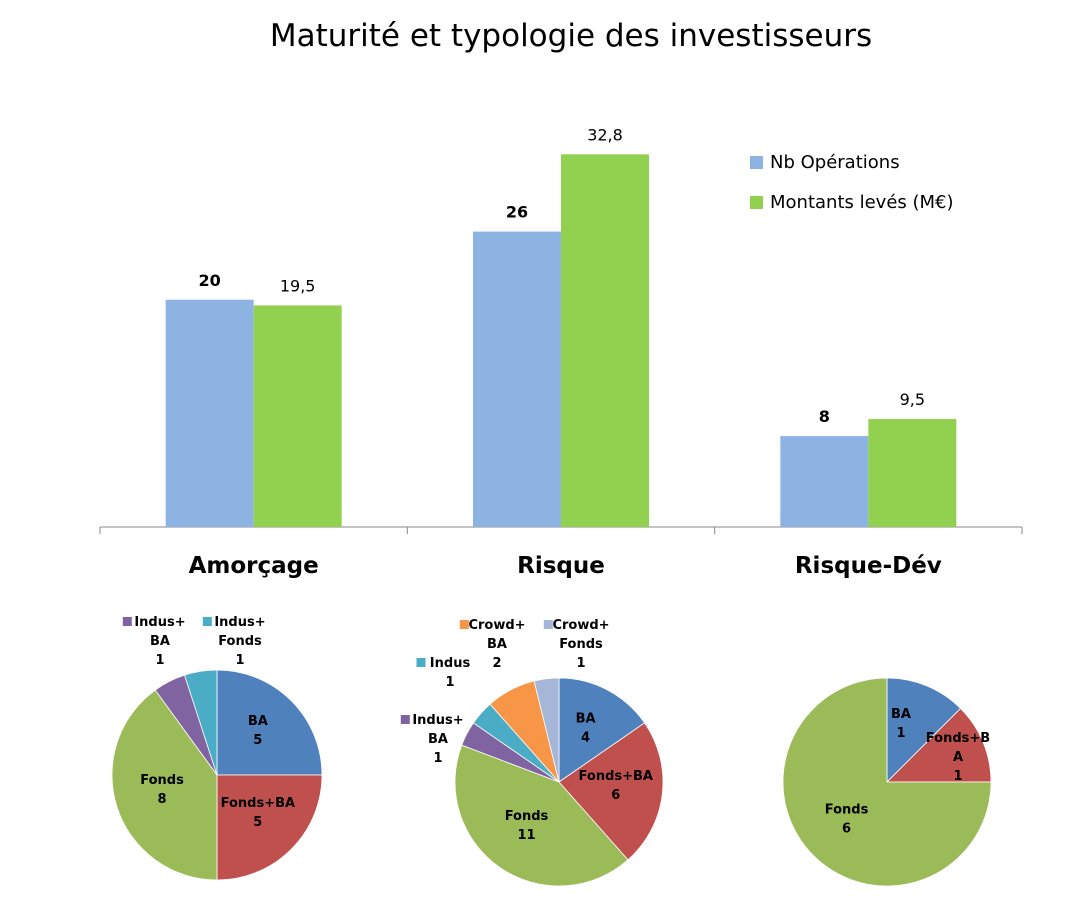 This screenshot has height=916, width=1088. I want to click on pie-label-risque-ba: BA 4, so click(586, 728).